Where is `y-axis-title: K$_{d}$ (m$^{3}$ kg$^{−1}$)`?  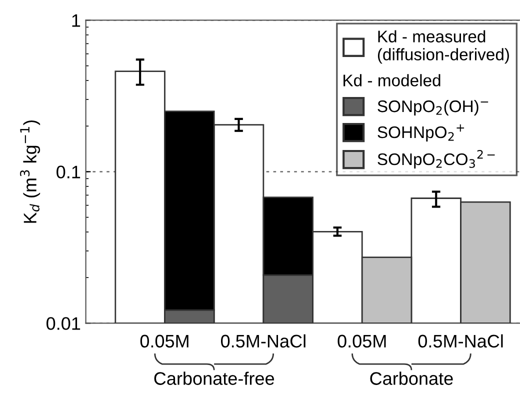
y-axis-title: K$_{d}$ (m$^{3}$ kg$^{−1}$) is located at coordinates (30, 171).